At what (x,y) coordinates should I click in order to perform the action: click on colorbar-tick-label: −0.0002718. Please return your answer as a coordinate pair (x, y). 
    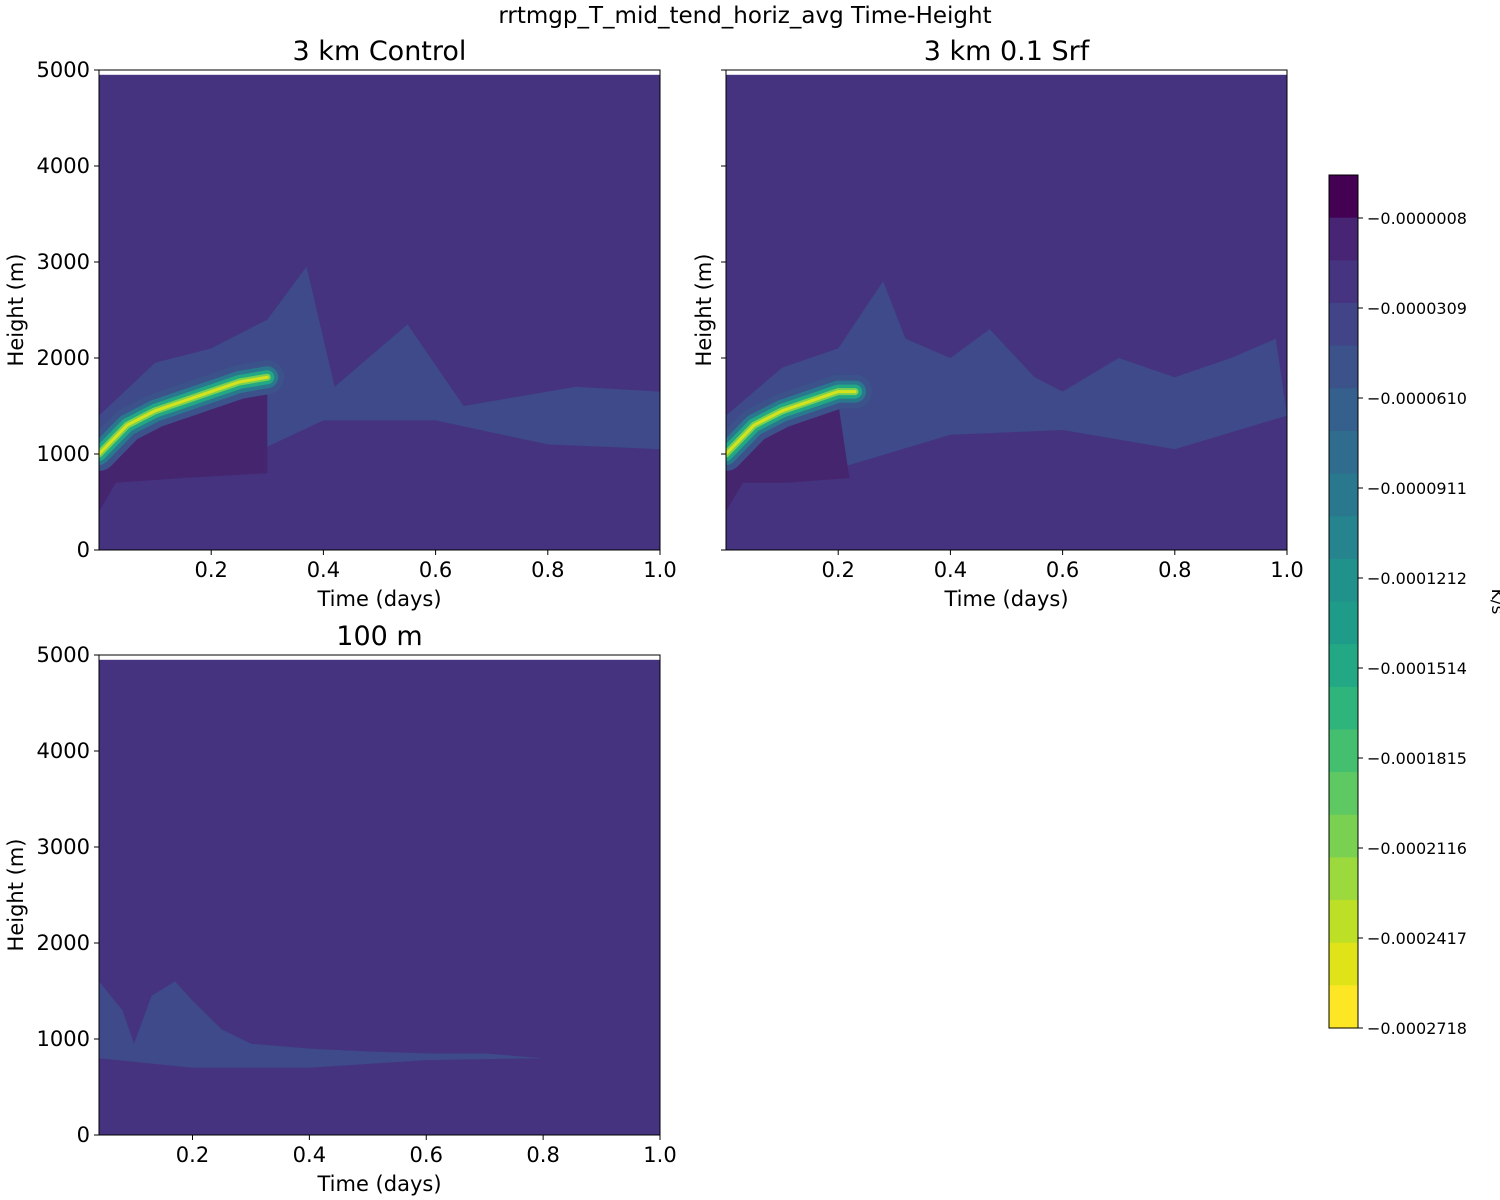
    Looking at the image, I should click on (1417, 1028).